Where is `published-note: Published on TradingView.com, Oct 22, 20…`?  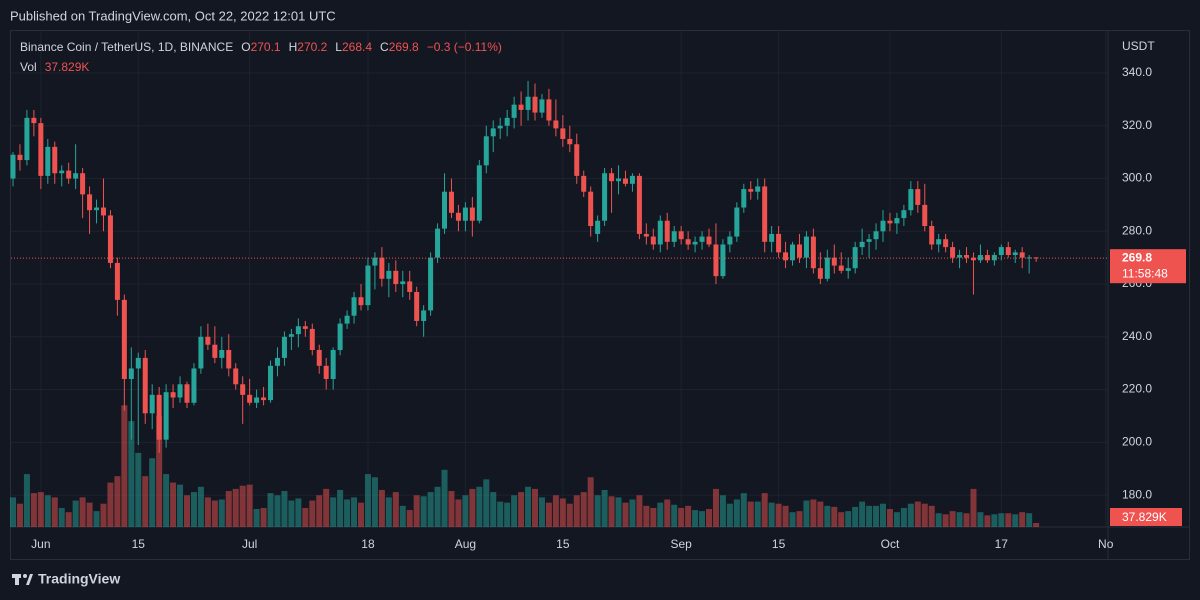
published-note: Published on TradingView.com, Oct 22, 20… is located at coordinates (173, 15).